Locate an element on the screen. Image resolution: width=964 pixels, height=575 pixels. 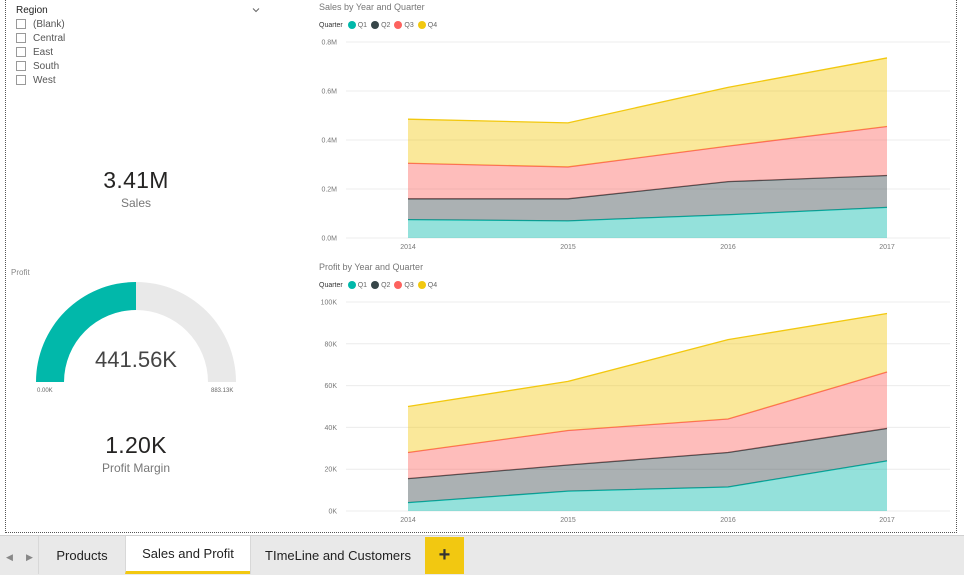
region-slicer: Region (Blank) Central East South West is located at coordinates (138, 45).